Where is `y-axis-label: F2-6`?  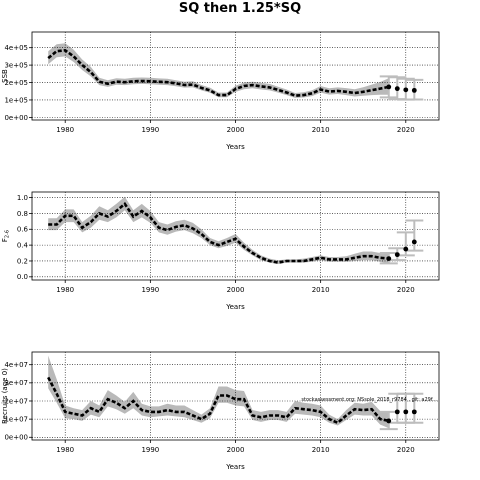
y-axis-label: F2-6 is located at coordinates (6, 236).